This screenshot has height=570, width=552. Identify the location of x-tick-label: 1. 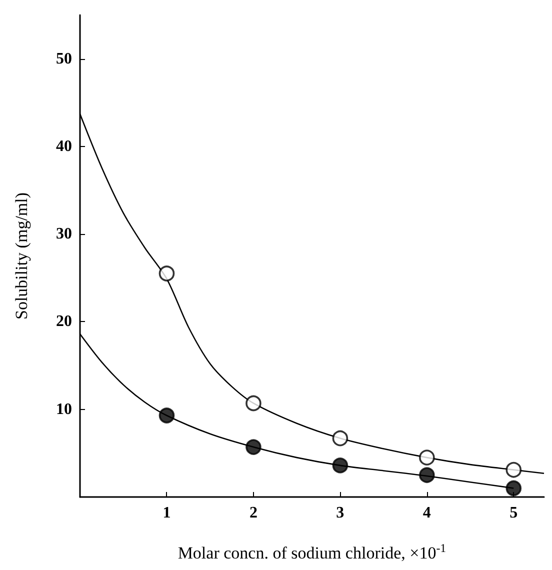
(166, 513).